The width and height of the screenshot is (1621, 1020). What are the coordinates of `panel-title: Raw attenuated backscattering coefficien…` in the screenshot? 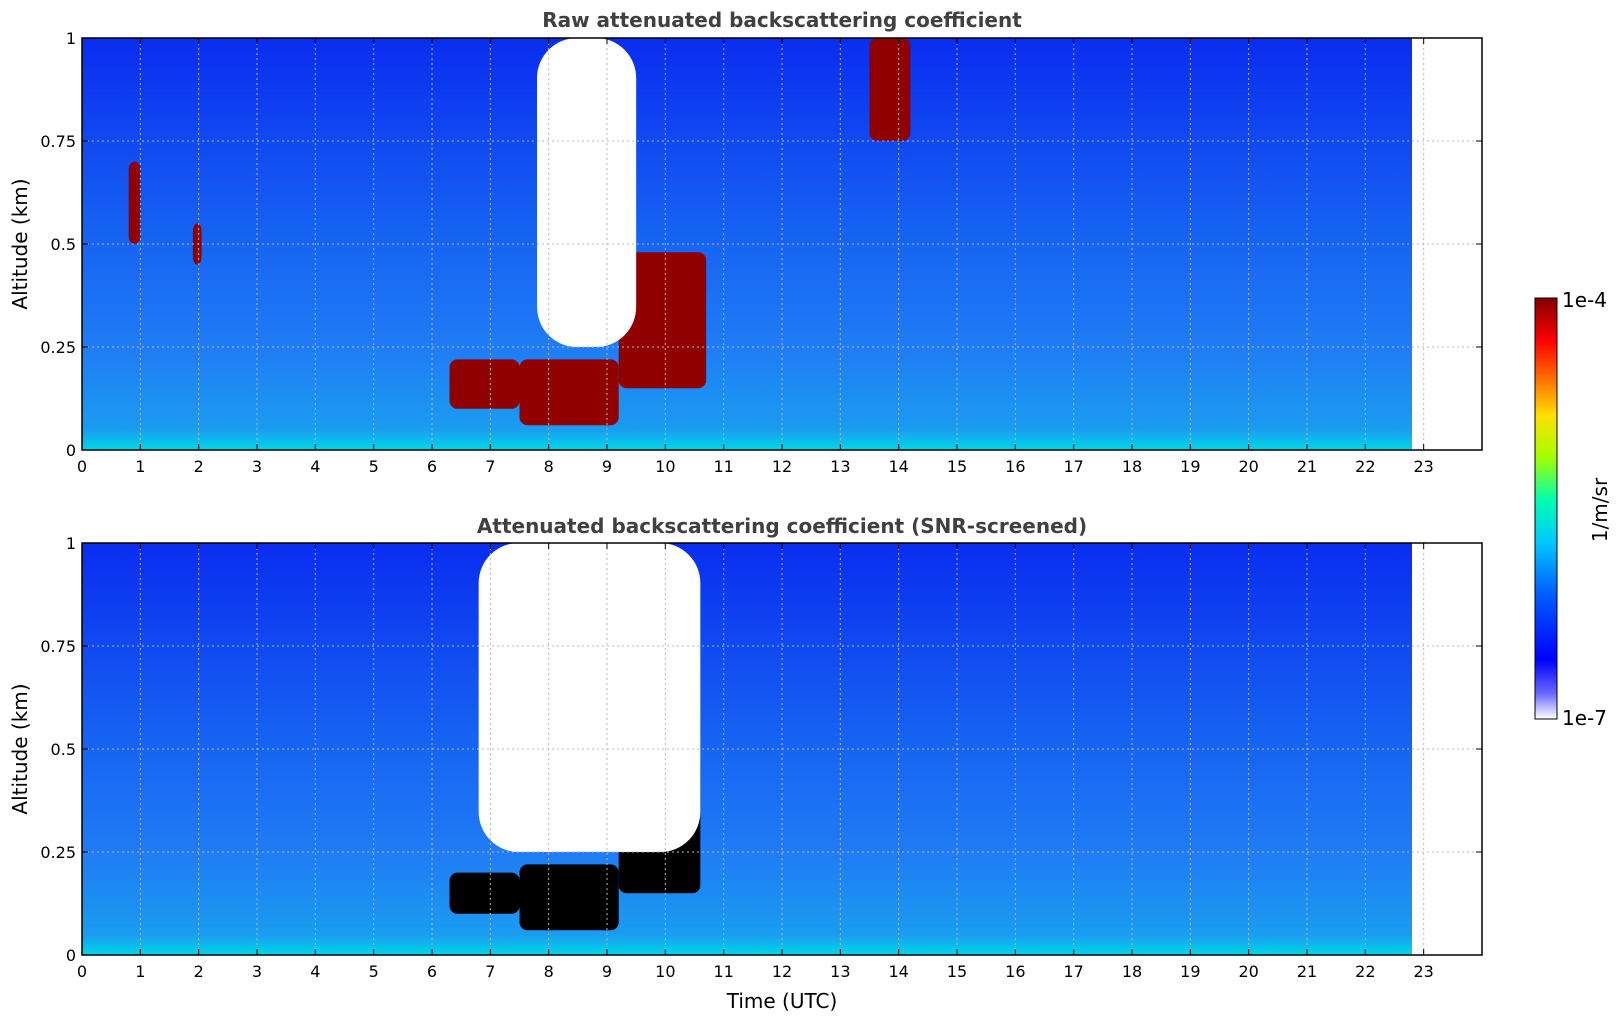 It's located at (782, 20).